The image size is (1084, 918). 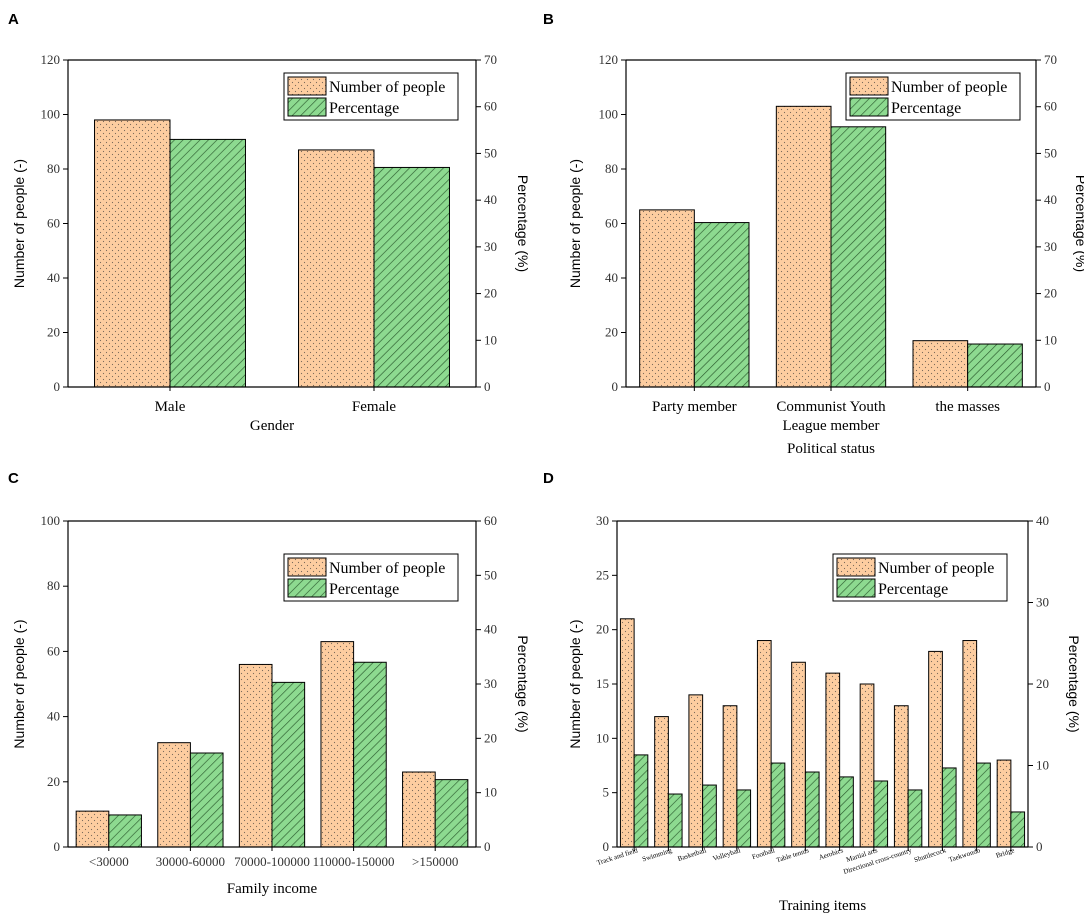 I want to click on category-label: Basketball, so click(x=692, y=854).